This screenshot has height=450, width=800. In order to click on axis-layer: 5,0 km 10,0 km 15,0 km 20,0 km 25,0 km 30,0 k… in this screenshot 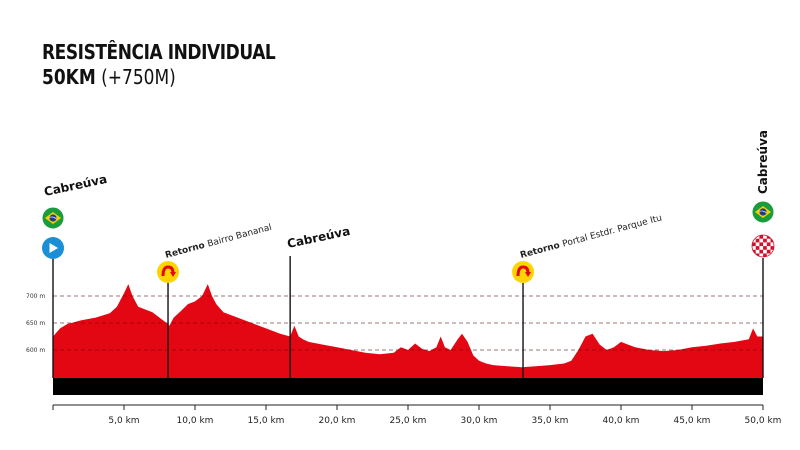, I will do `click(417, 402)`.